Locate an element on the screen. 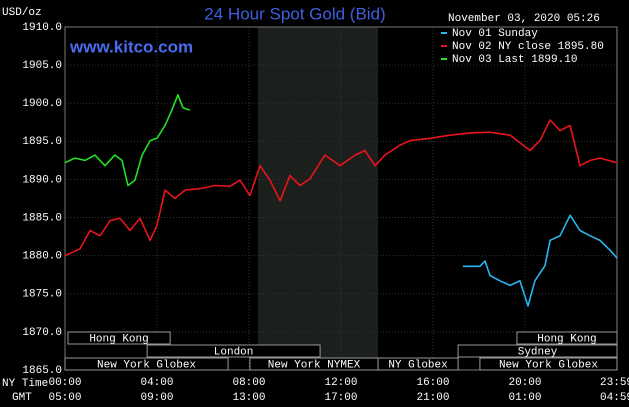 The image size is (629, 407). y-axis-label: USD/oz is located at coordinates (22, 13).